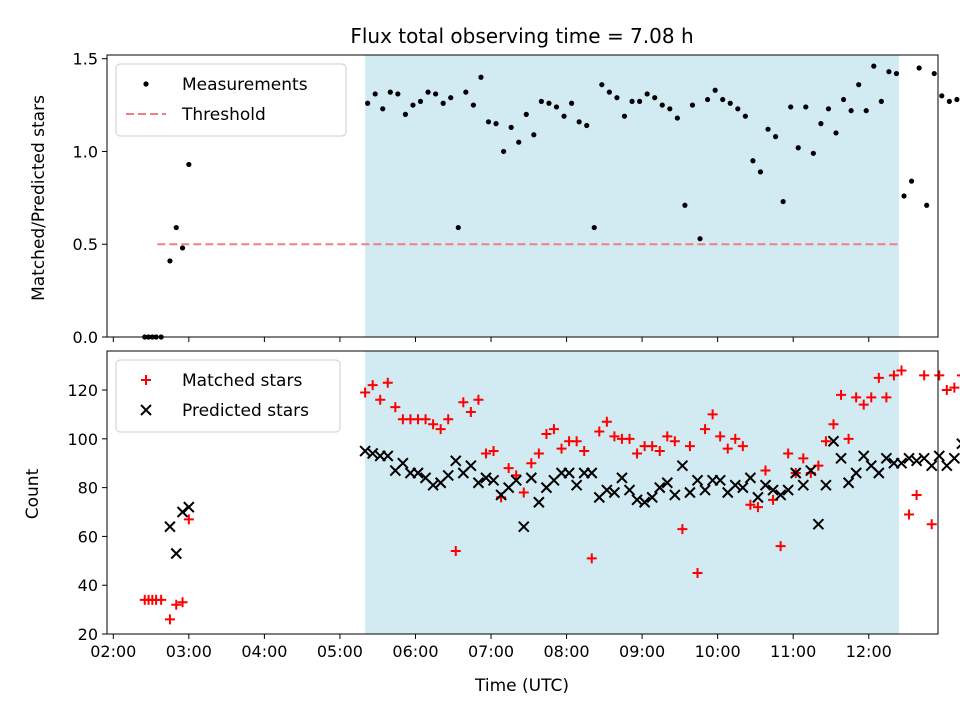 This screenshot has height=720, width=960. What do you see at coordinates (113, 651) in the screenshot?
I see `x-tick-label: 02:00` at bounding box center [113, 651].